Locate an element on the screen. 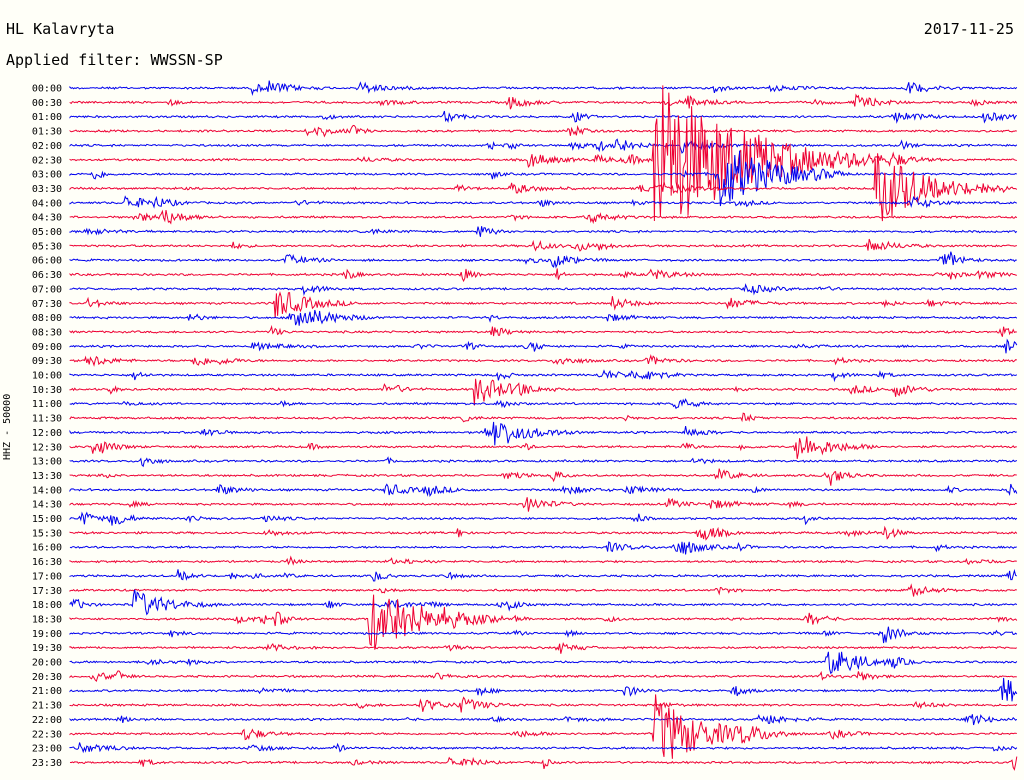 The width and height of the screenshot is (1024, 780). row-time-label: 04:00 is located at coordinates (47, 203).